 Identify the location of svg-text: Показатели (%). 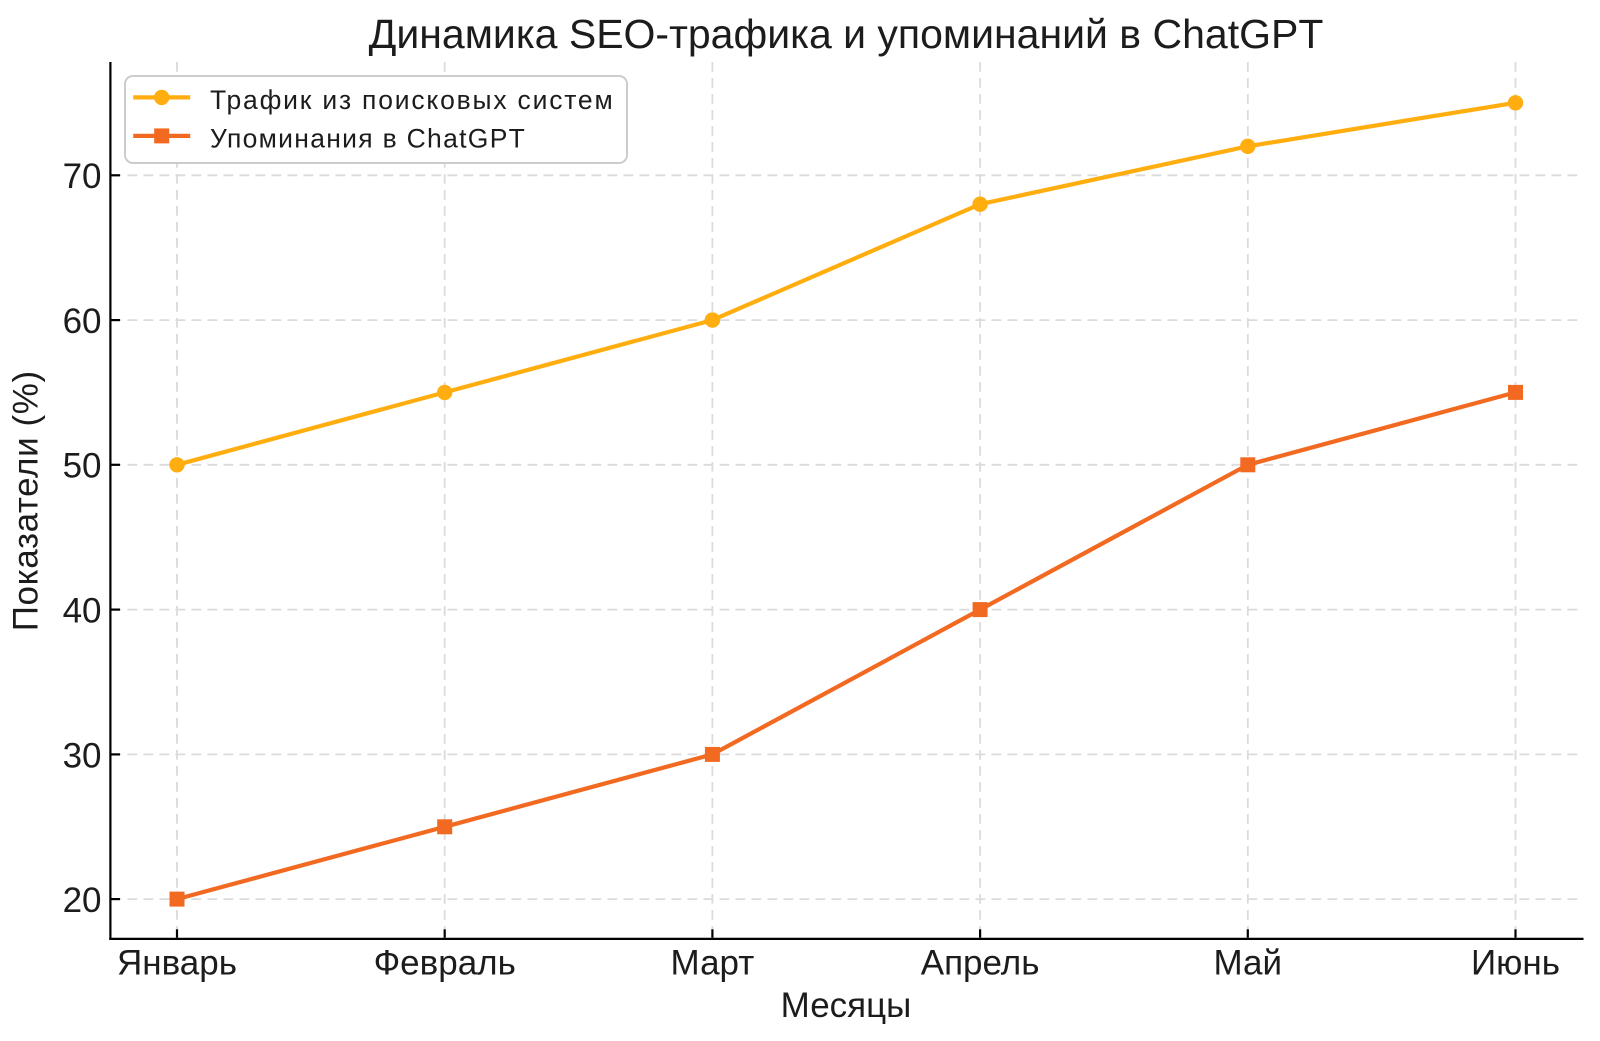
(26, 500).